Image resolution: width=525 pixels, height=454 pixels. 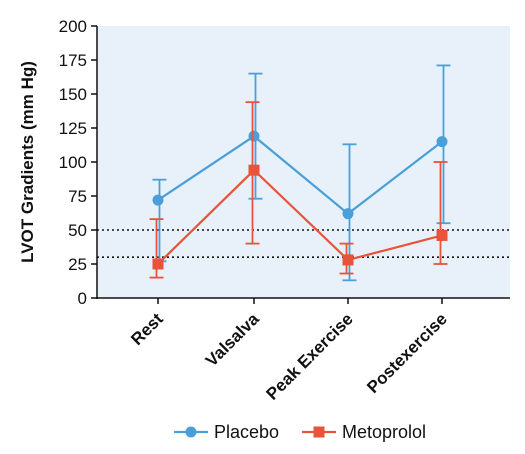 I want to click on legend-label: Metoprolol, so click(x=384, y=432).